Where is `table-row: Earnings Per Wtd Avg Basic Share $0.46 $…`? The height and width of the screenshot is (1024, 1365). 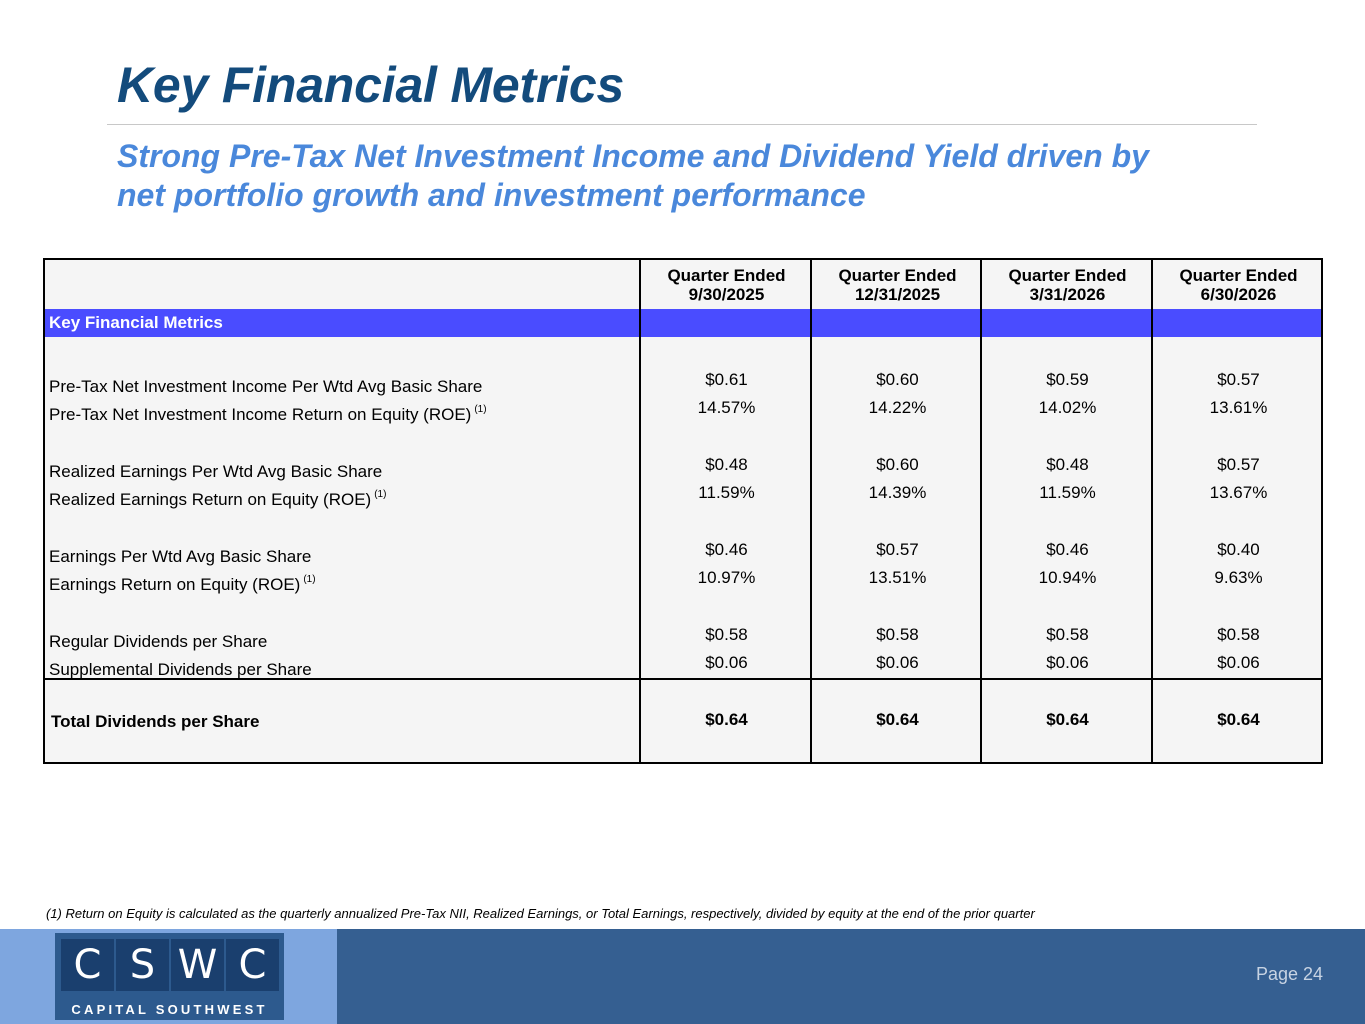 table-row: Earnings Per Wtd Avg Basic Share $0.46 $… is located at coordinates (683, 553).